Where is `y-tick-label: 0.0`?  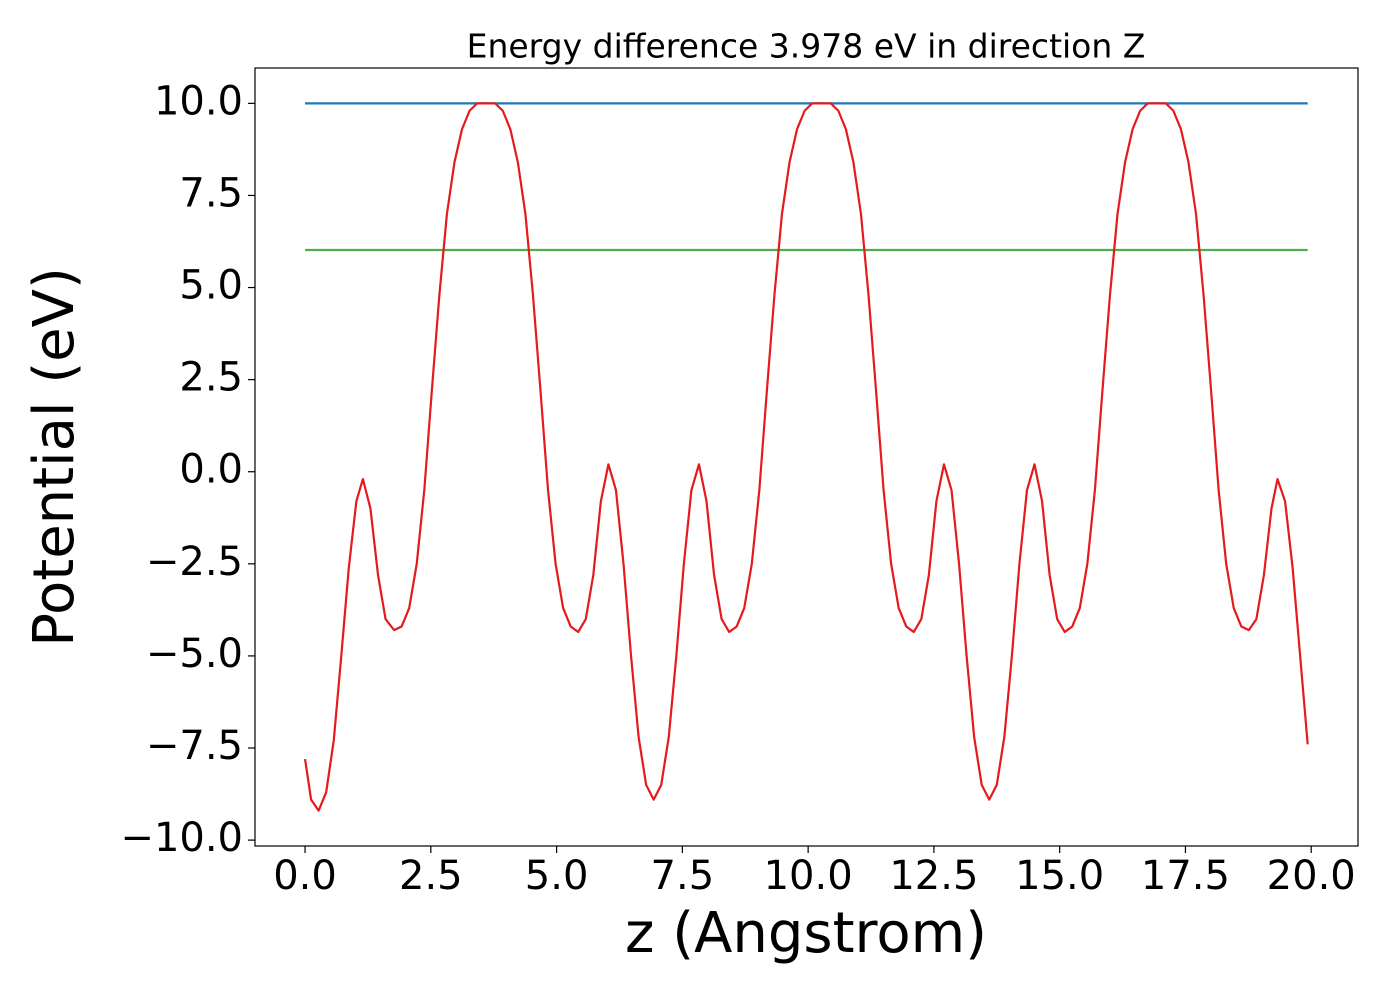 y-tick-label: 0.0 is located at coordinates (211, 470).